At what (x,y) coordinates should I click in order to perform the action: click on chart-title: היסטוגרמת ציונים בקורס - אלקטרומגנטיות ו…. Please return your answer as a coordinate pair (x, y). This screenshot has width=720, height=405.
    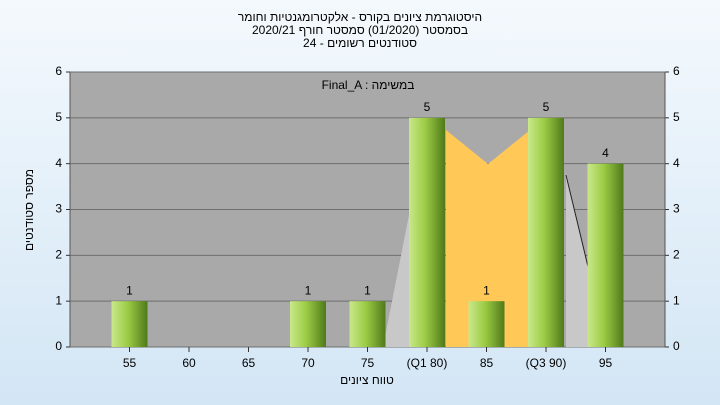
    Looking at the image, I should click on (360, 17).